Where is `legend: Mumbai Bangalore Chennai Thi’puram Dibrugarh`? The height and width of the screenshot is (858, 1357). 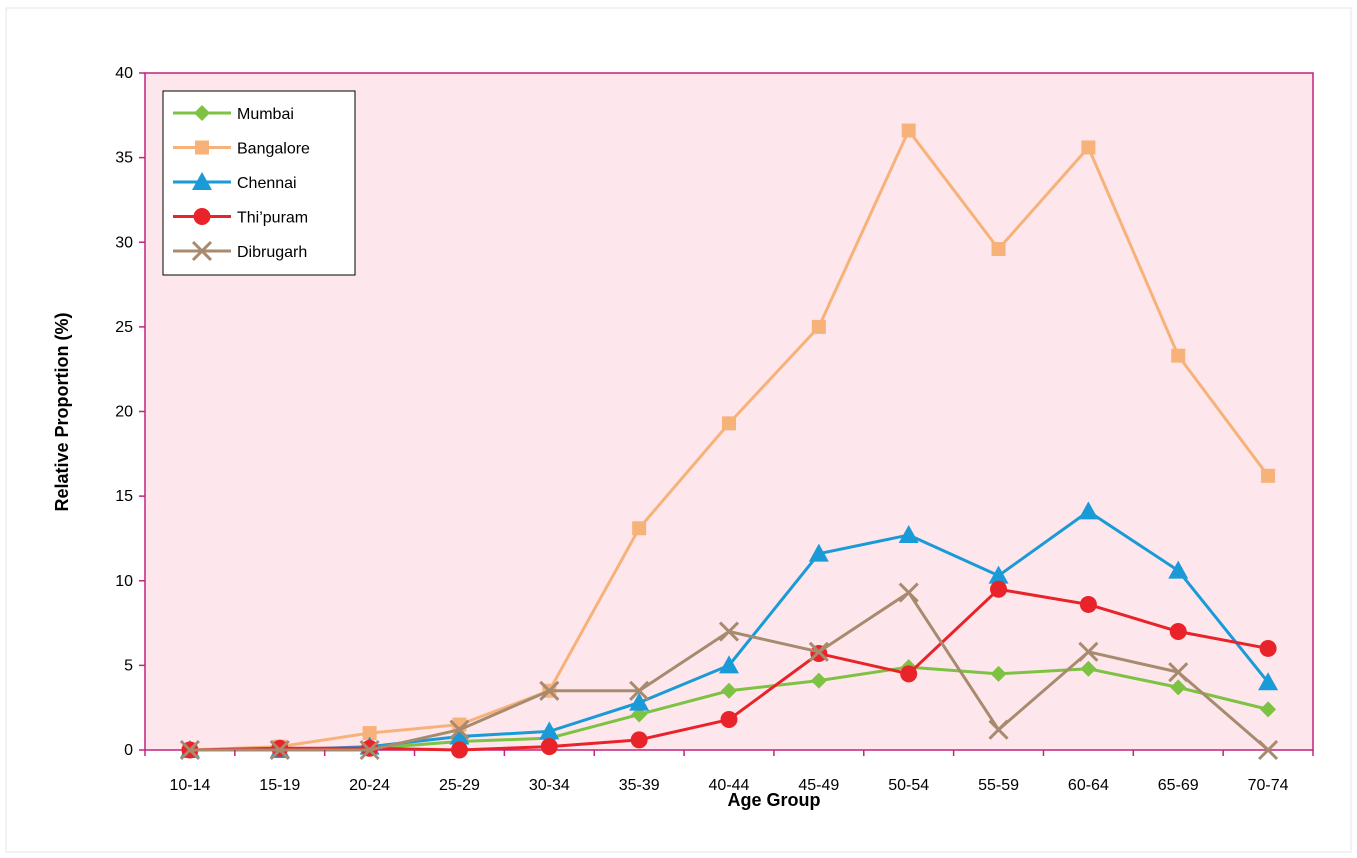 legend: Mumbai Bangalore Chennai Thi’puram Dibrugarh is located at coordinates (259, 183).